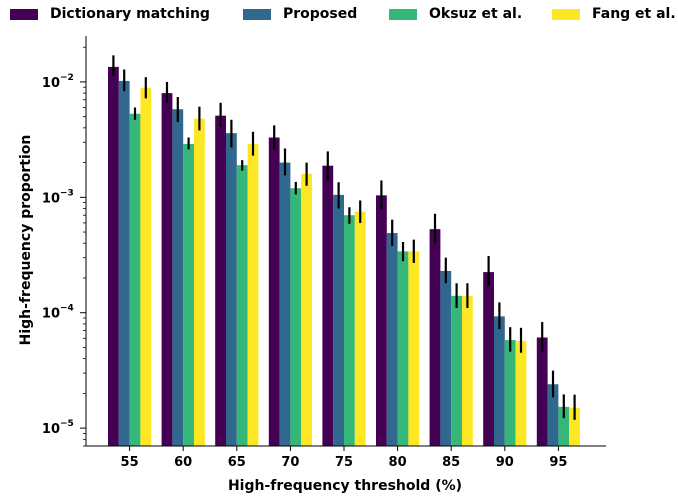 The image size is (678, 498). Describe the element at coordinates (476, 14) in the screenshot. I see `legend-label: Oksuz et al.` at that location.